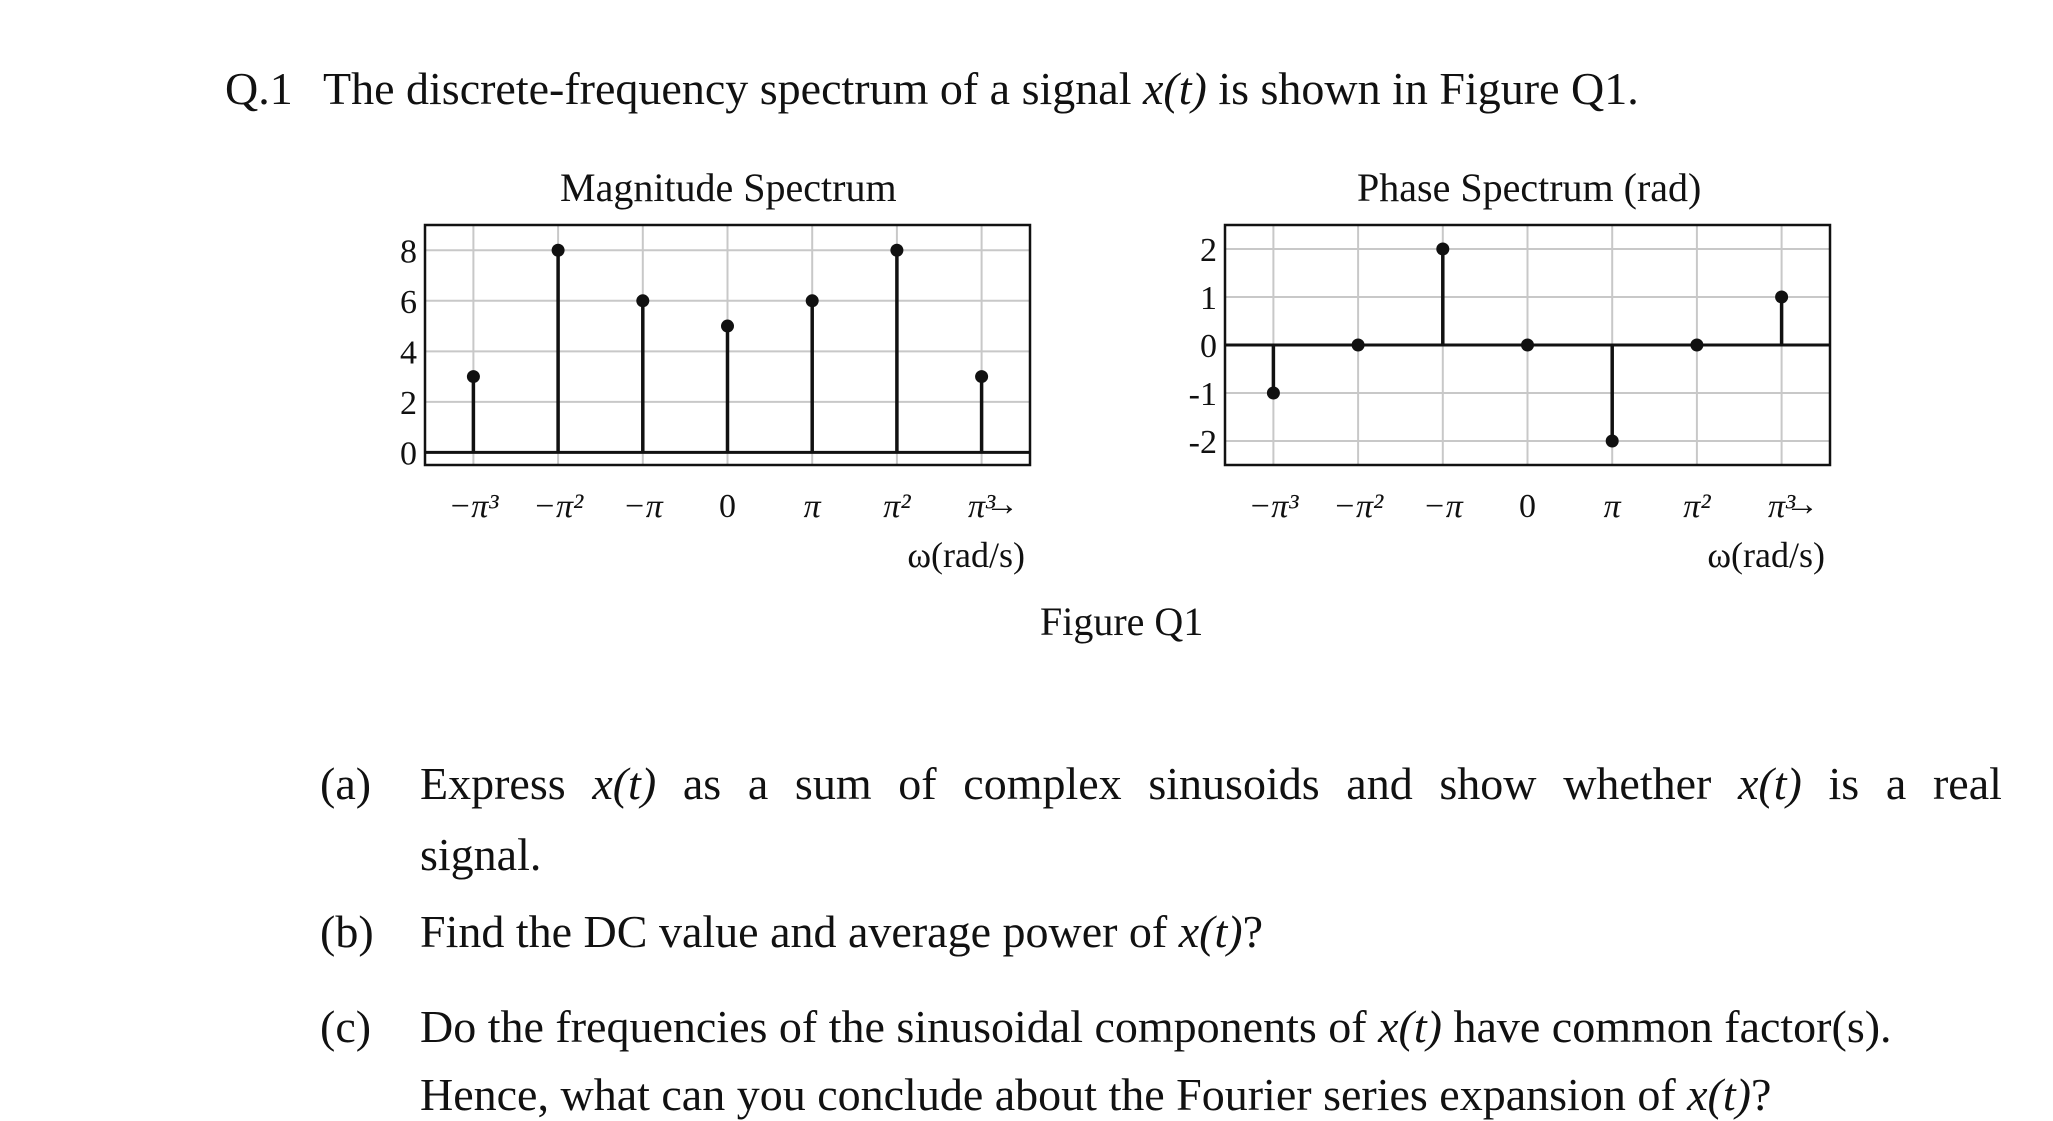 Image resolution: width=2053 pixels, height=1121 pixels. What do you see at coordinates (347, 931) in the screenshot?
I see `part-b-label: (b)` at bounding box center [347, 931].